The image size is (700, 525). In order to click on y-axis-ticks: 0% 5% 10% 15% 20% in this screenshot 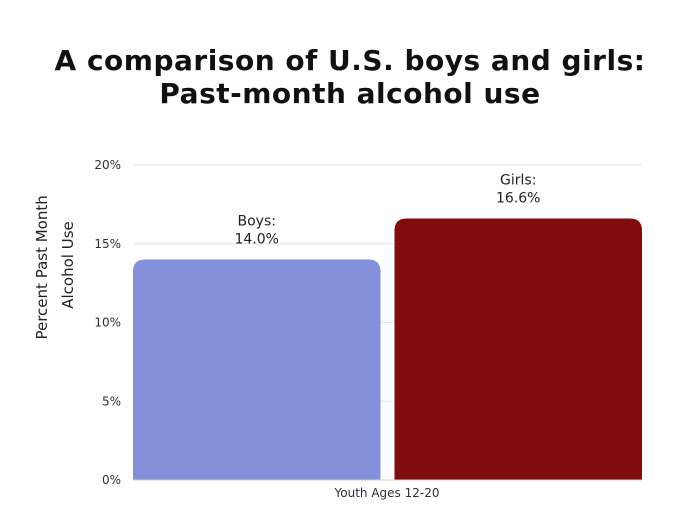, I will do `click(107, 322)`.